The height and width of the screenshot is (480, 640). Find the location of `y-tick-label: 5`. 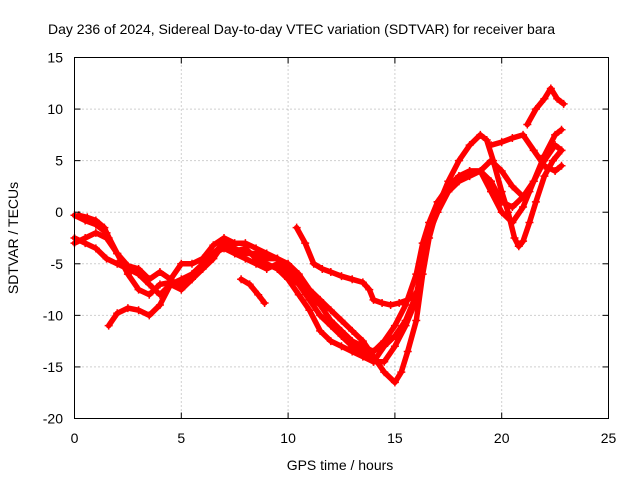

y-tick-label: 5 is located at coordinates (59, 161).